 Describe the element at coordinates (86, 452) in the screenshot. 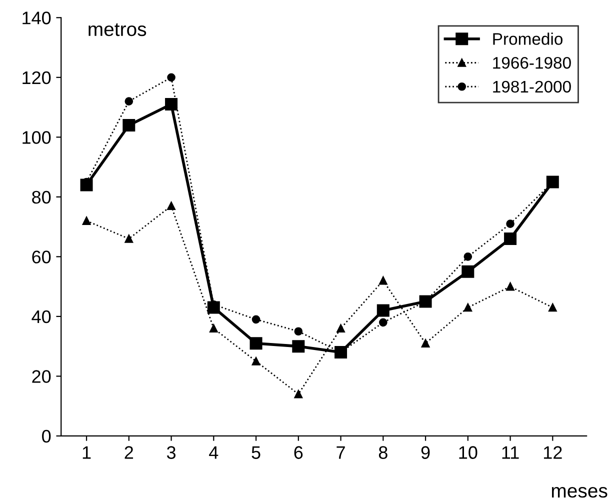

I see `x-tick-label: 1` at that location.